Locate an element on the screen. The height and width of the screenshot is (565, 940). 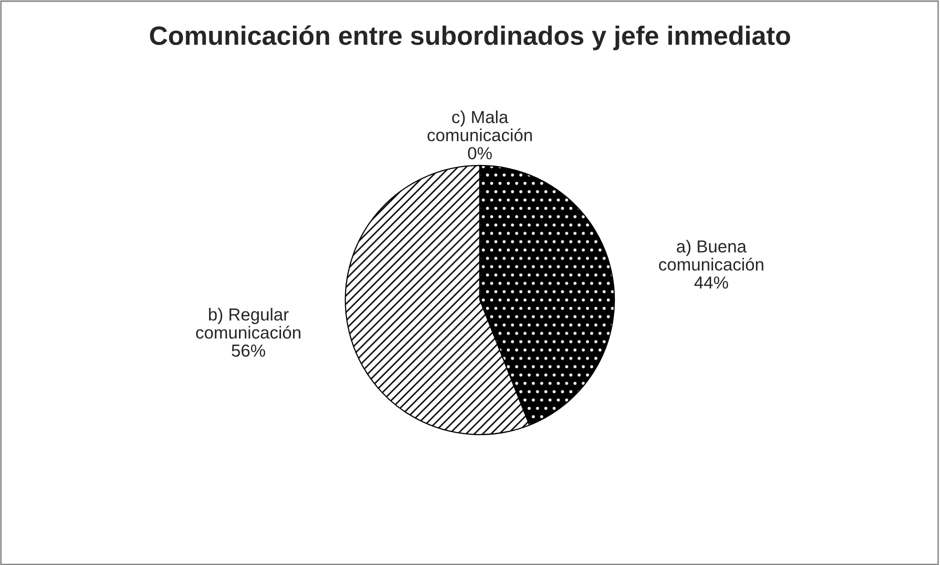
chart-title: Comunicación entre subordinados y jefe inmediato is located at coordinates (470, 37).